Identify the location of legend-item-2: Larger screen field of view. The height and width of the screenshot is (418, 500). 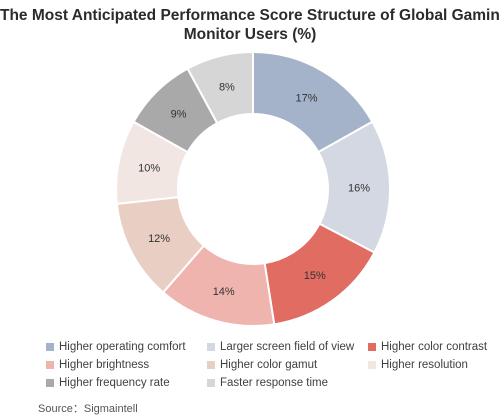
(287, 347).